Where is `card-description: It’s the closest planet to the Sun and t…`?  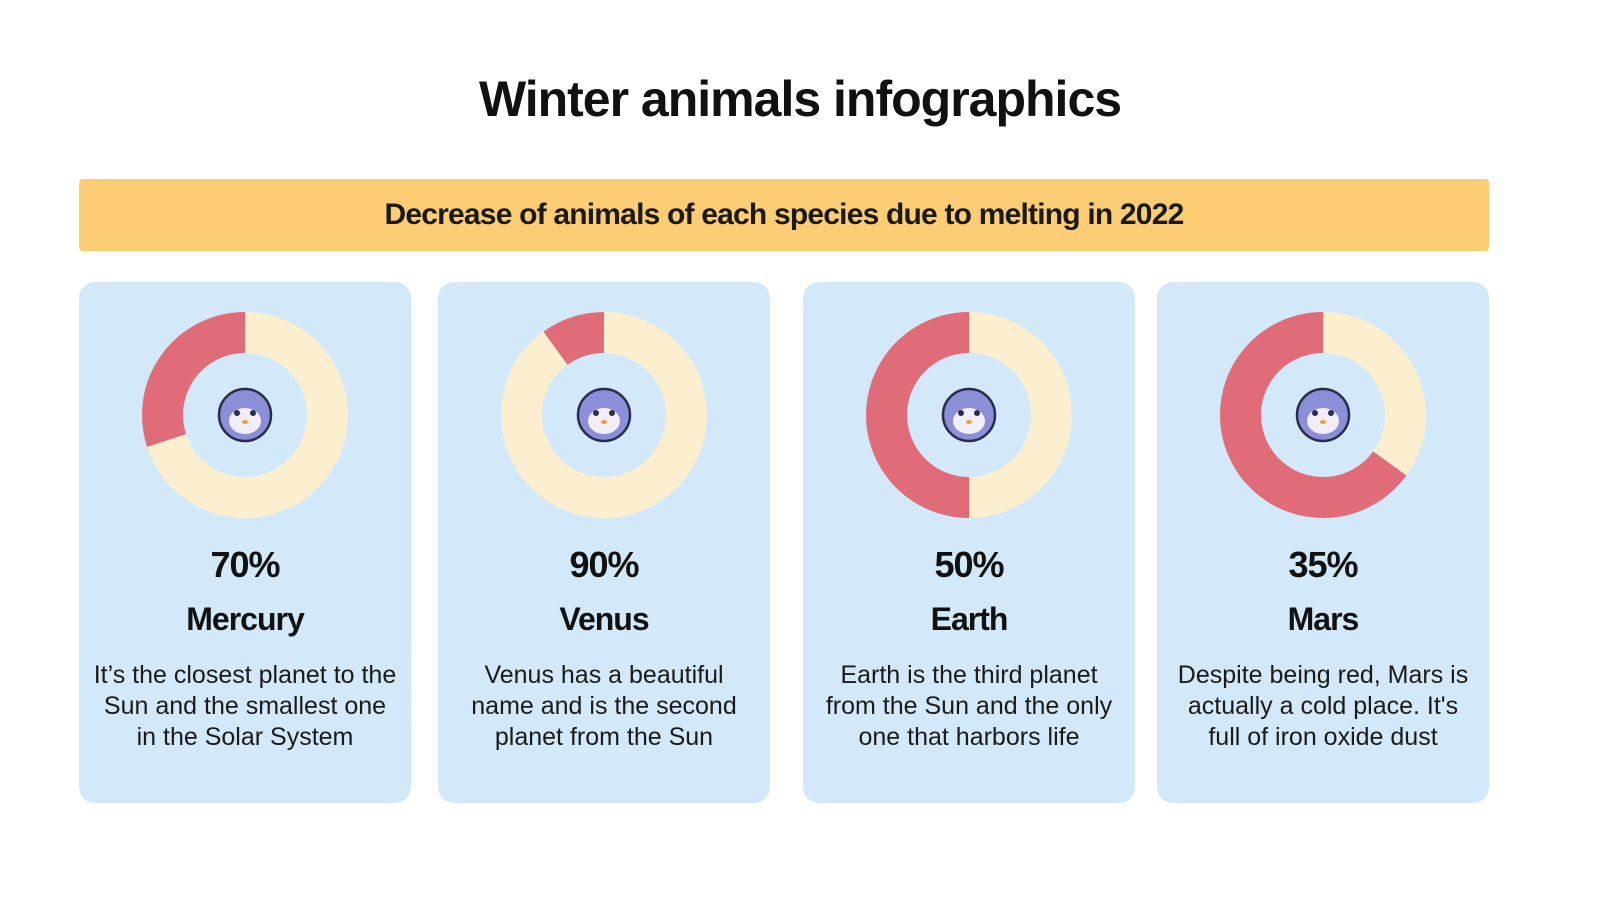 card-description: It’s the closest planet to the Sun and t… is located at coordinates (245, 706).